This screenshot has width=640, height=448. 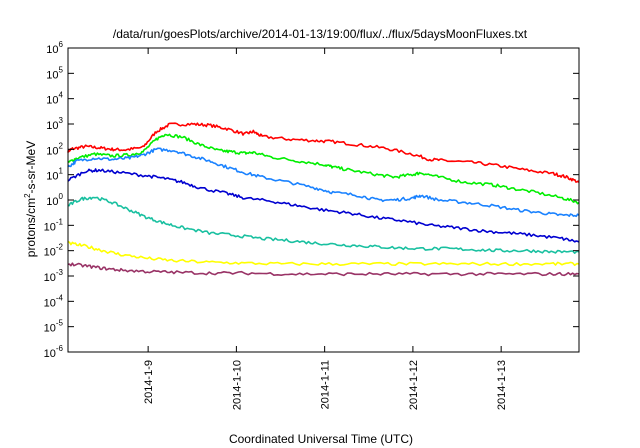 What do you see at coordinates (54, 48) in the screenshot?
I see `y-tick-label: 10⁶` at bounding box center [54, 48].